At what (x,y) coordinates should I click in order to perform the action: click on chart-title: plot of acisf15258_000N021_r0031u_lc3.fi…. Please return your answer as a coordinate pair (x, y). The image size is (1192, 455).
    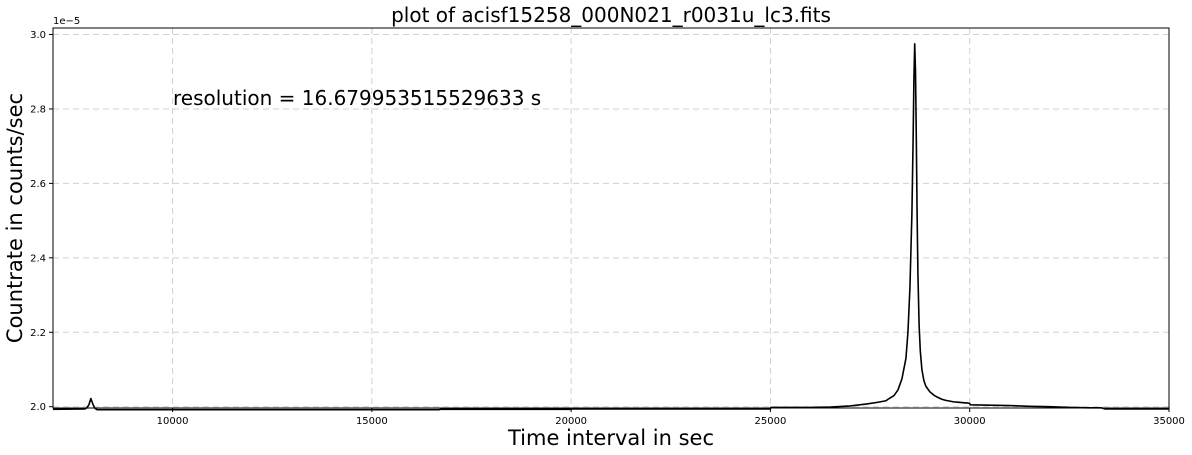
    Looking at the image, I should click on (611, 15).